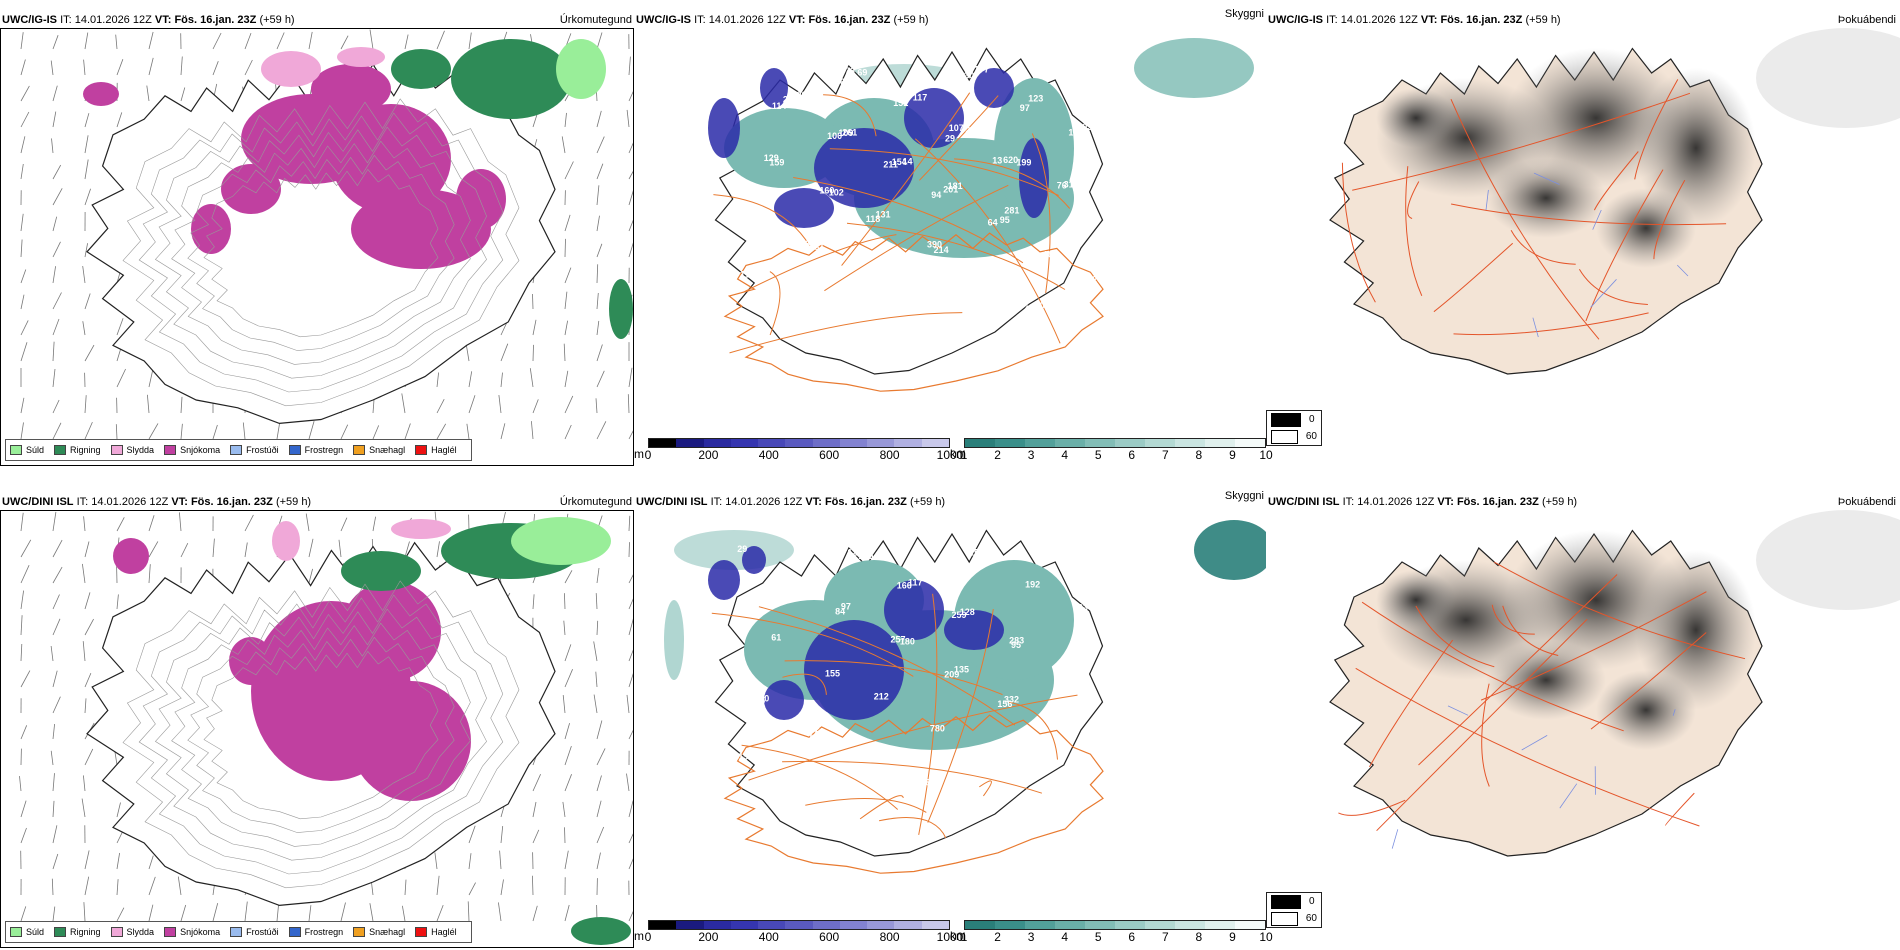  I want to click on colorbar-cells, so click(799, 443).